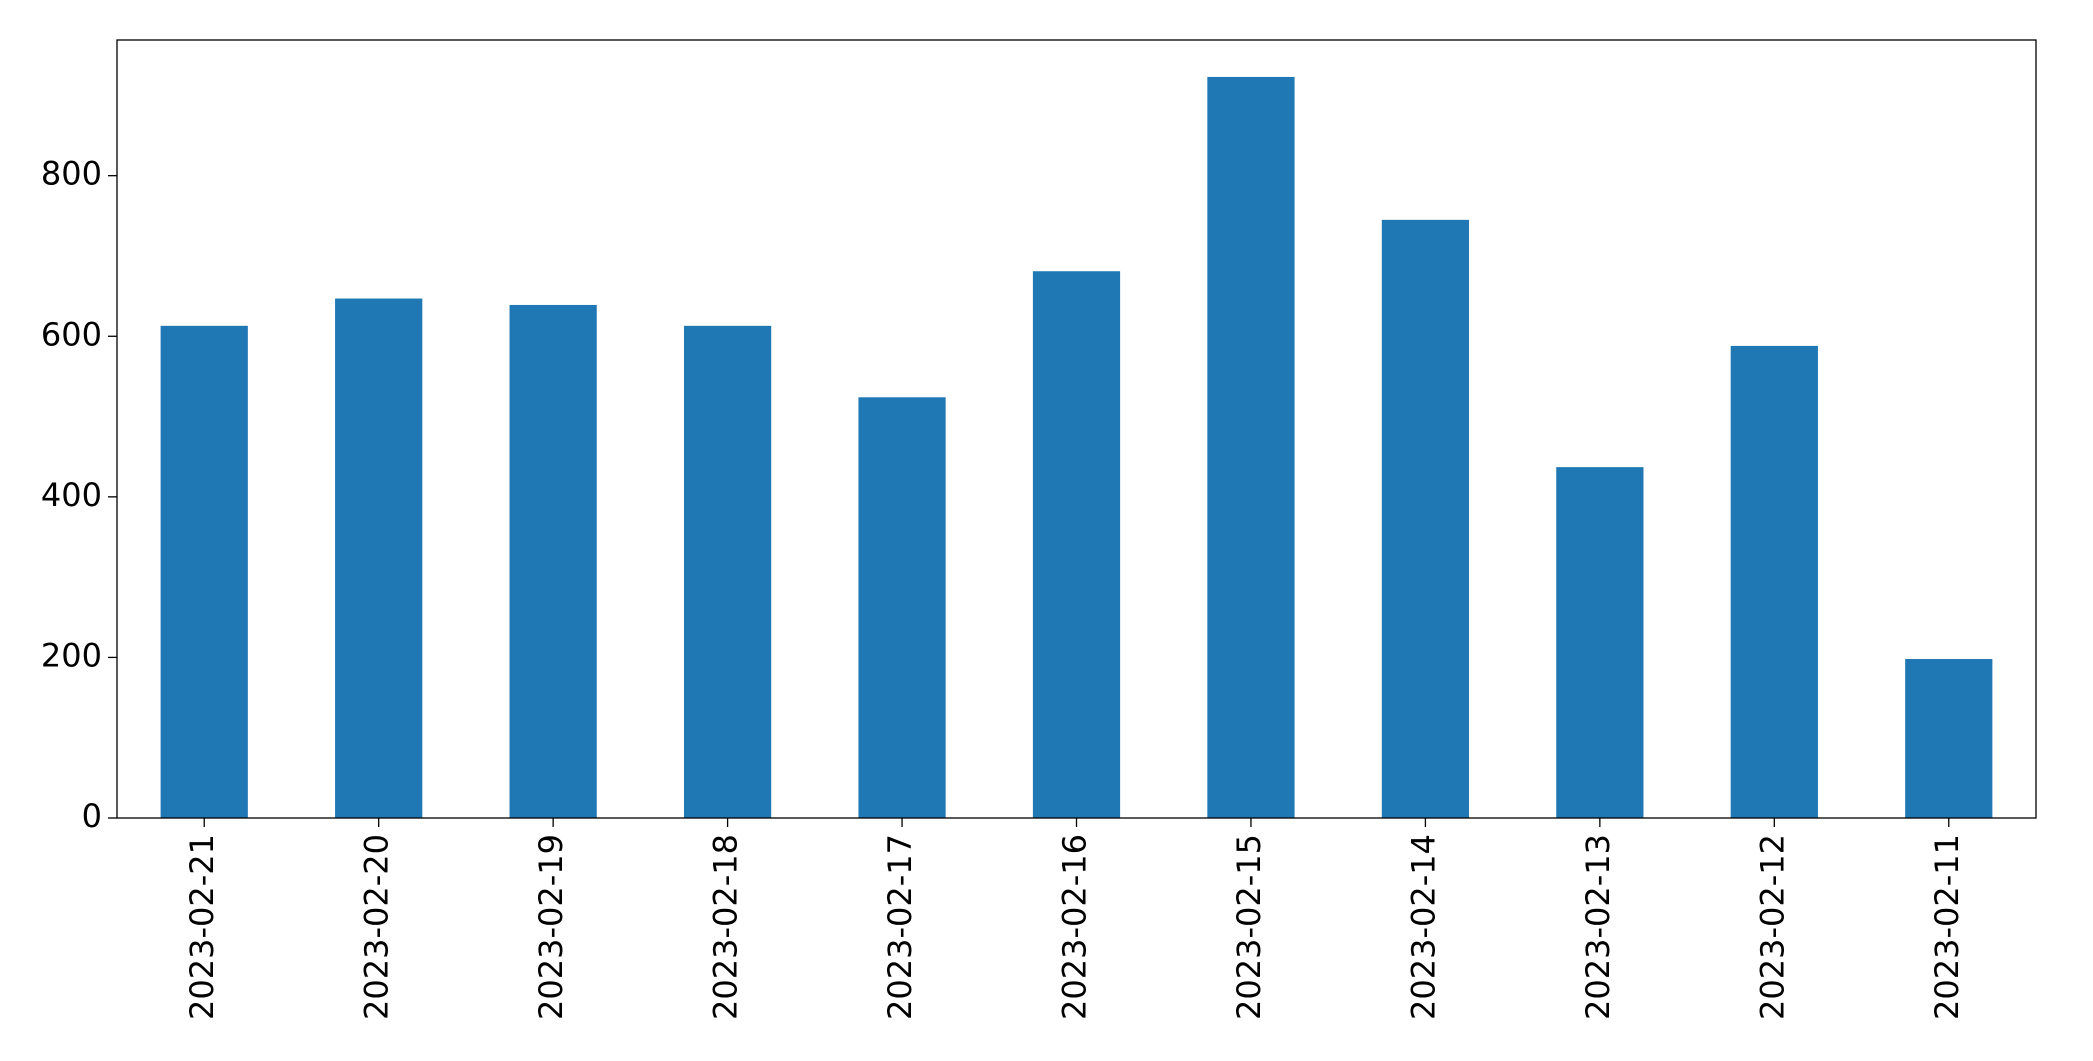 The width and height of the screenshot is (2093, 1061). I want to click on x-tick-label: 2023-02-12, so click(1772, 927).